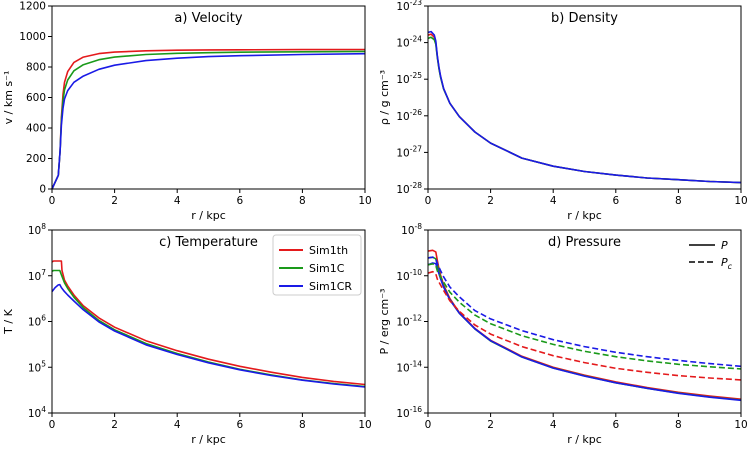 The height and width of the screenshot is (449, 747). Describe the element at coordinates (37, 275) in the screenshot. I see `y-tick-label: 10⁷` at that location.